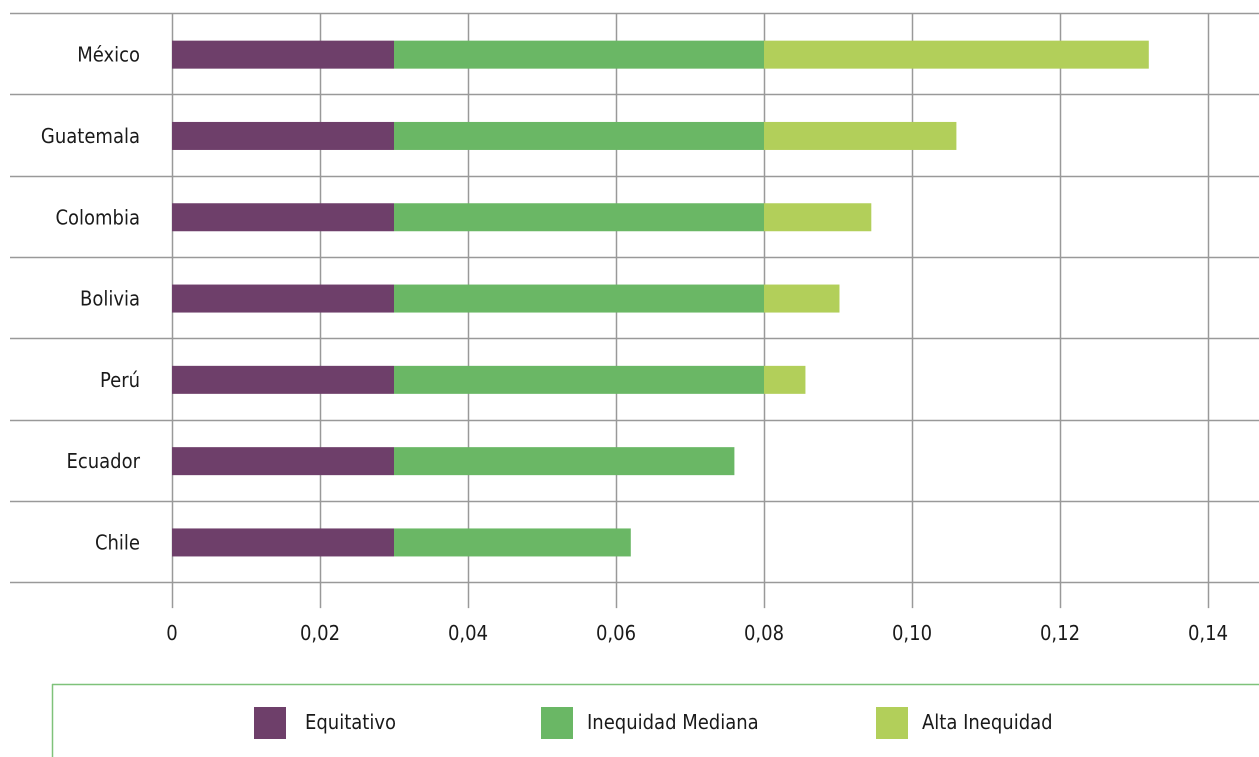 The image size is (1259, 757). Describe the element at coordinates (110, 299) in the screenshot. I see `category-label: Bolivia` at that location.